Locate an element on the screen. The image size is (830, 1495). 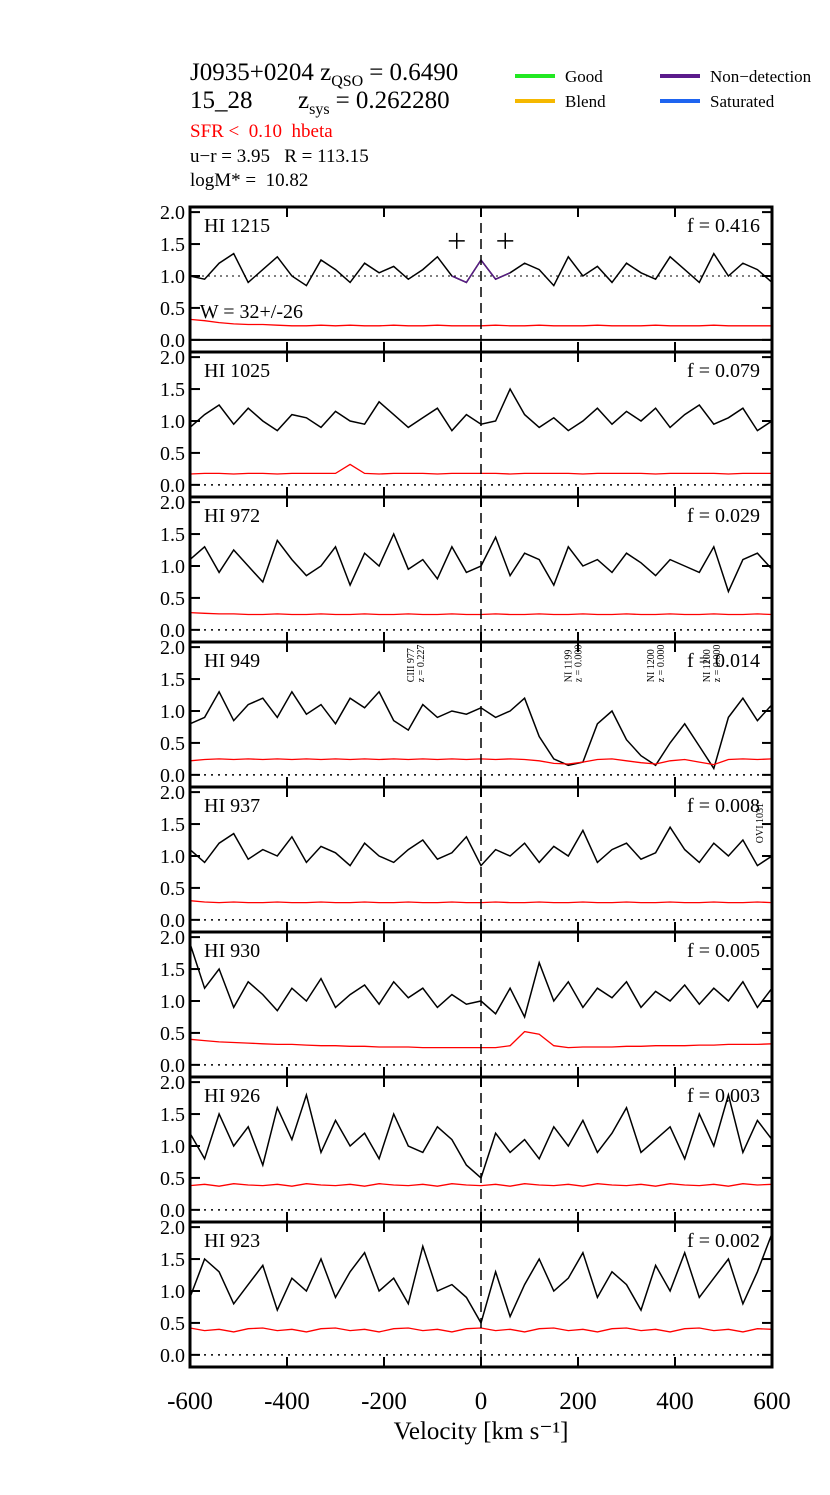
line-label: HI 1215 is located at coordinates (237, 226).